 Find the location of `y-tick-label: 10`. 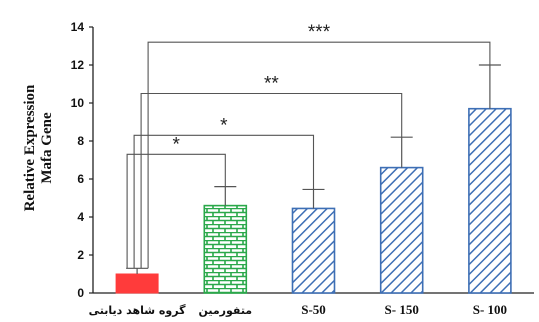

y-tick-label: 10 is located at coordinates (78, 103).